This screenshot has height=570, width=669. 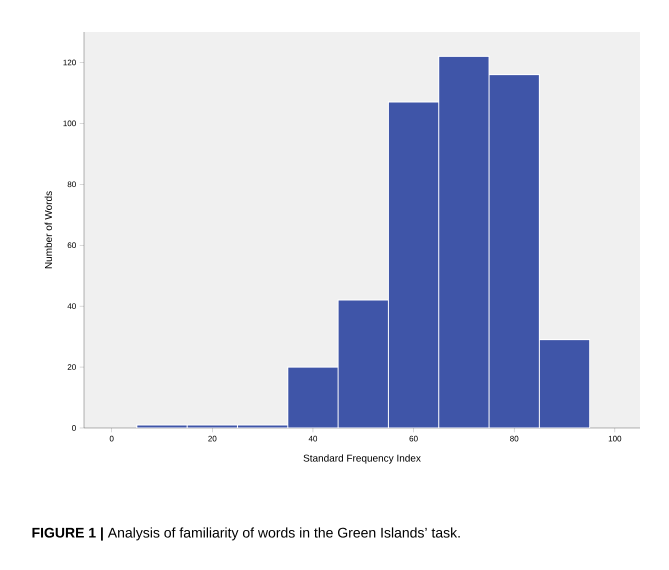 What do you see at coordinates (72, 245) in the screenshot?
I see `y-tick-label: 60` at bounding box center [72, 245].